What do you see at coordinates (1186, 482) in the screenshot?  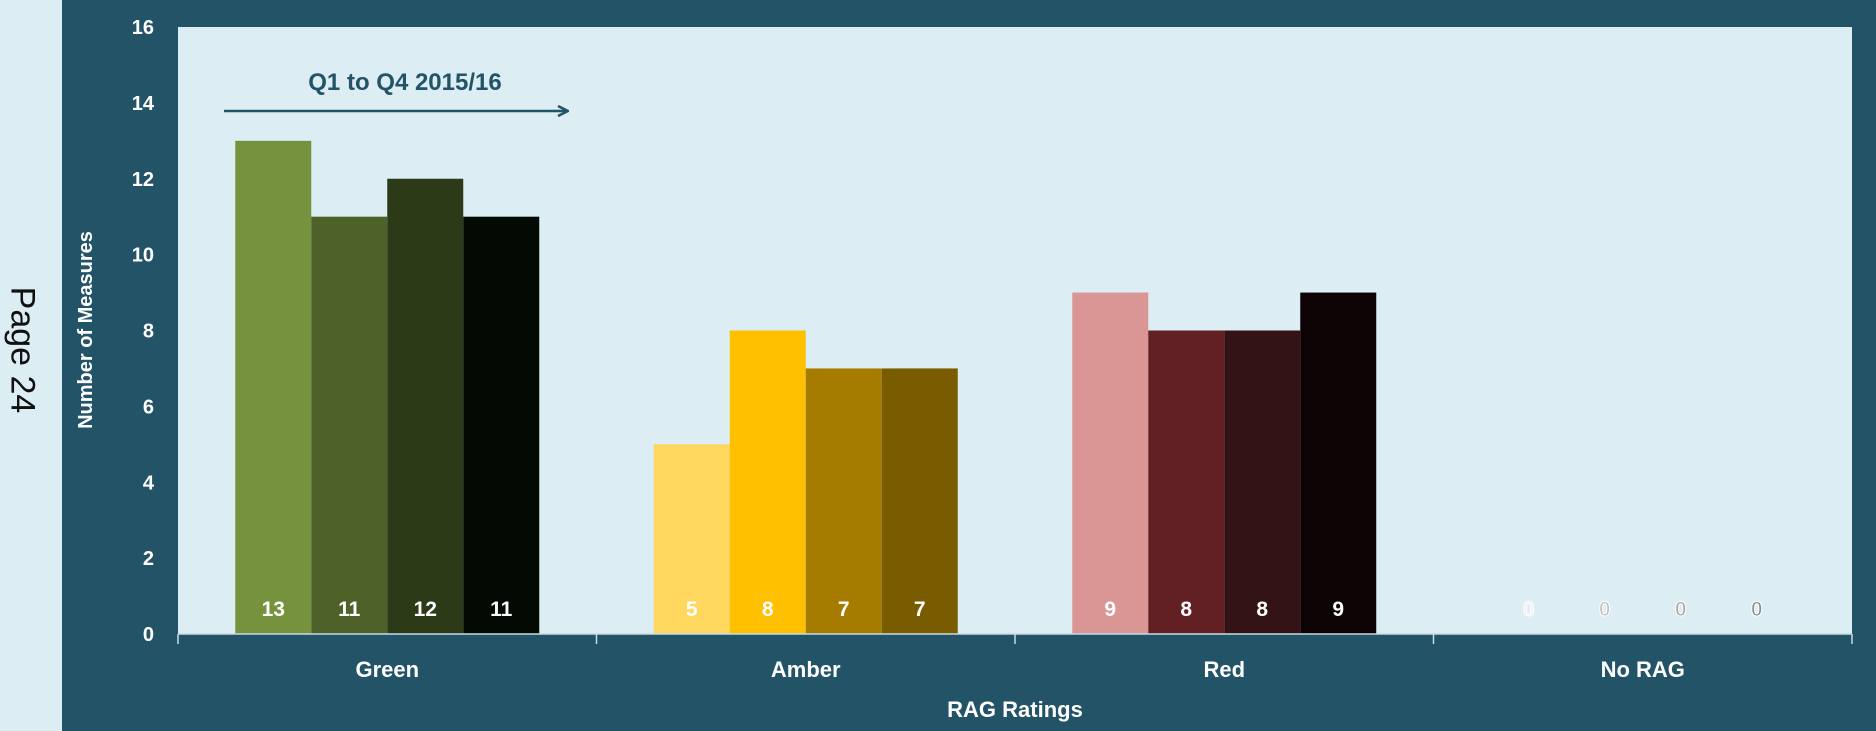 I see `bar-red-q2` at bounding box center [1186, 482].